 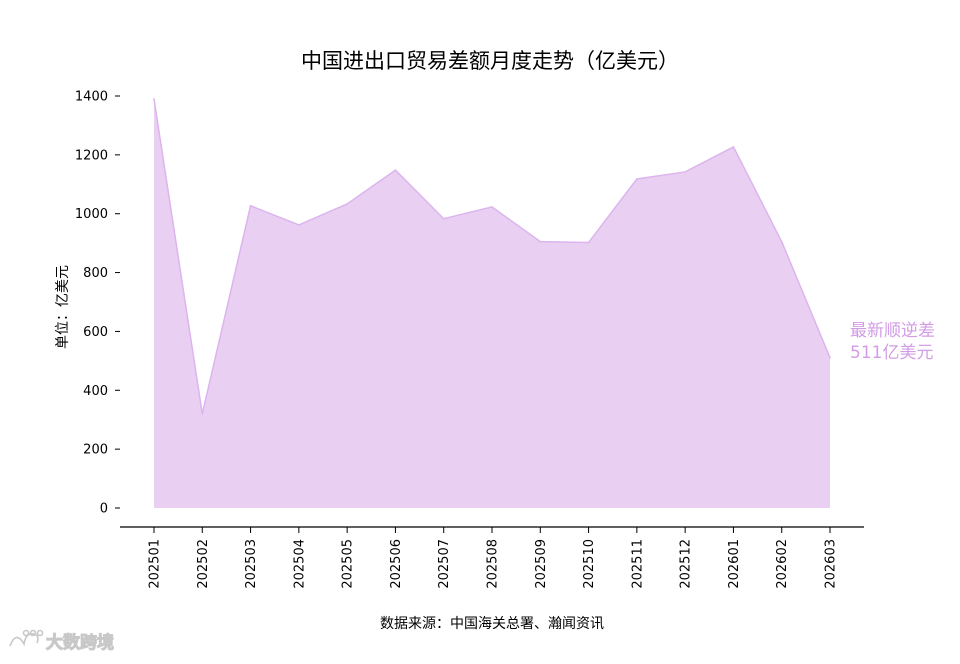 What do you see at coordinates (444, 564) in the screenshot?
I see `x-tick-label: 202507` at bounding box center [444, 564].